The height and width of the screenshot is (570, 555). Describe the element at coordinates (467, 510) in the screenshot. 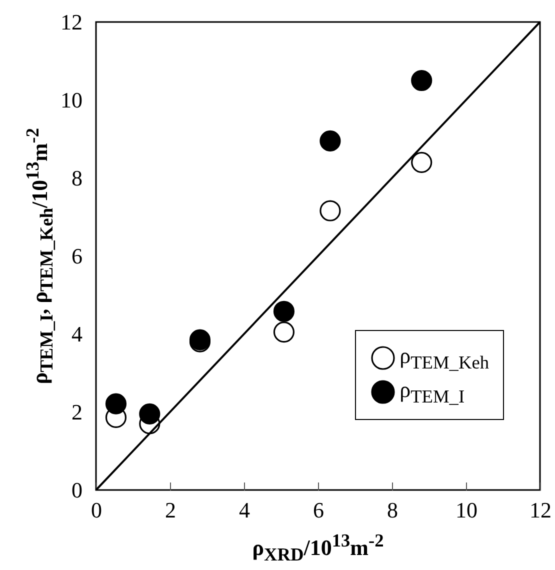

I see `x-tick-label: 10` at that location.